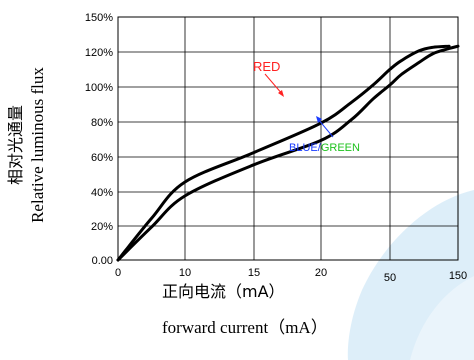 This screenshot has height=360, width=474. I want to click on blue-green-series-label: BLUE/GREEN, so click(324, 148).